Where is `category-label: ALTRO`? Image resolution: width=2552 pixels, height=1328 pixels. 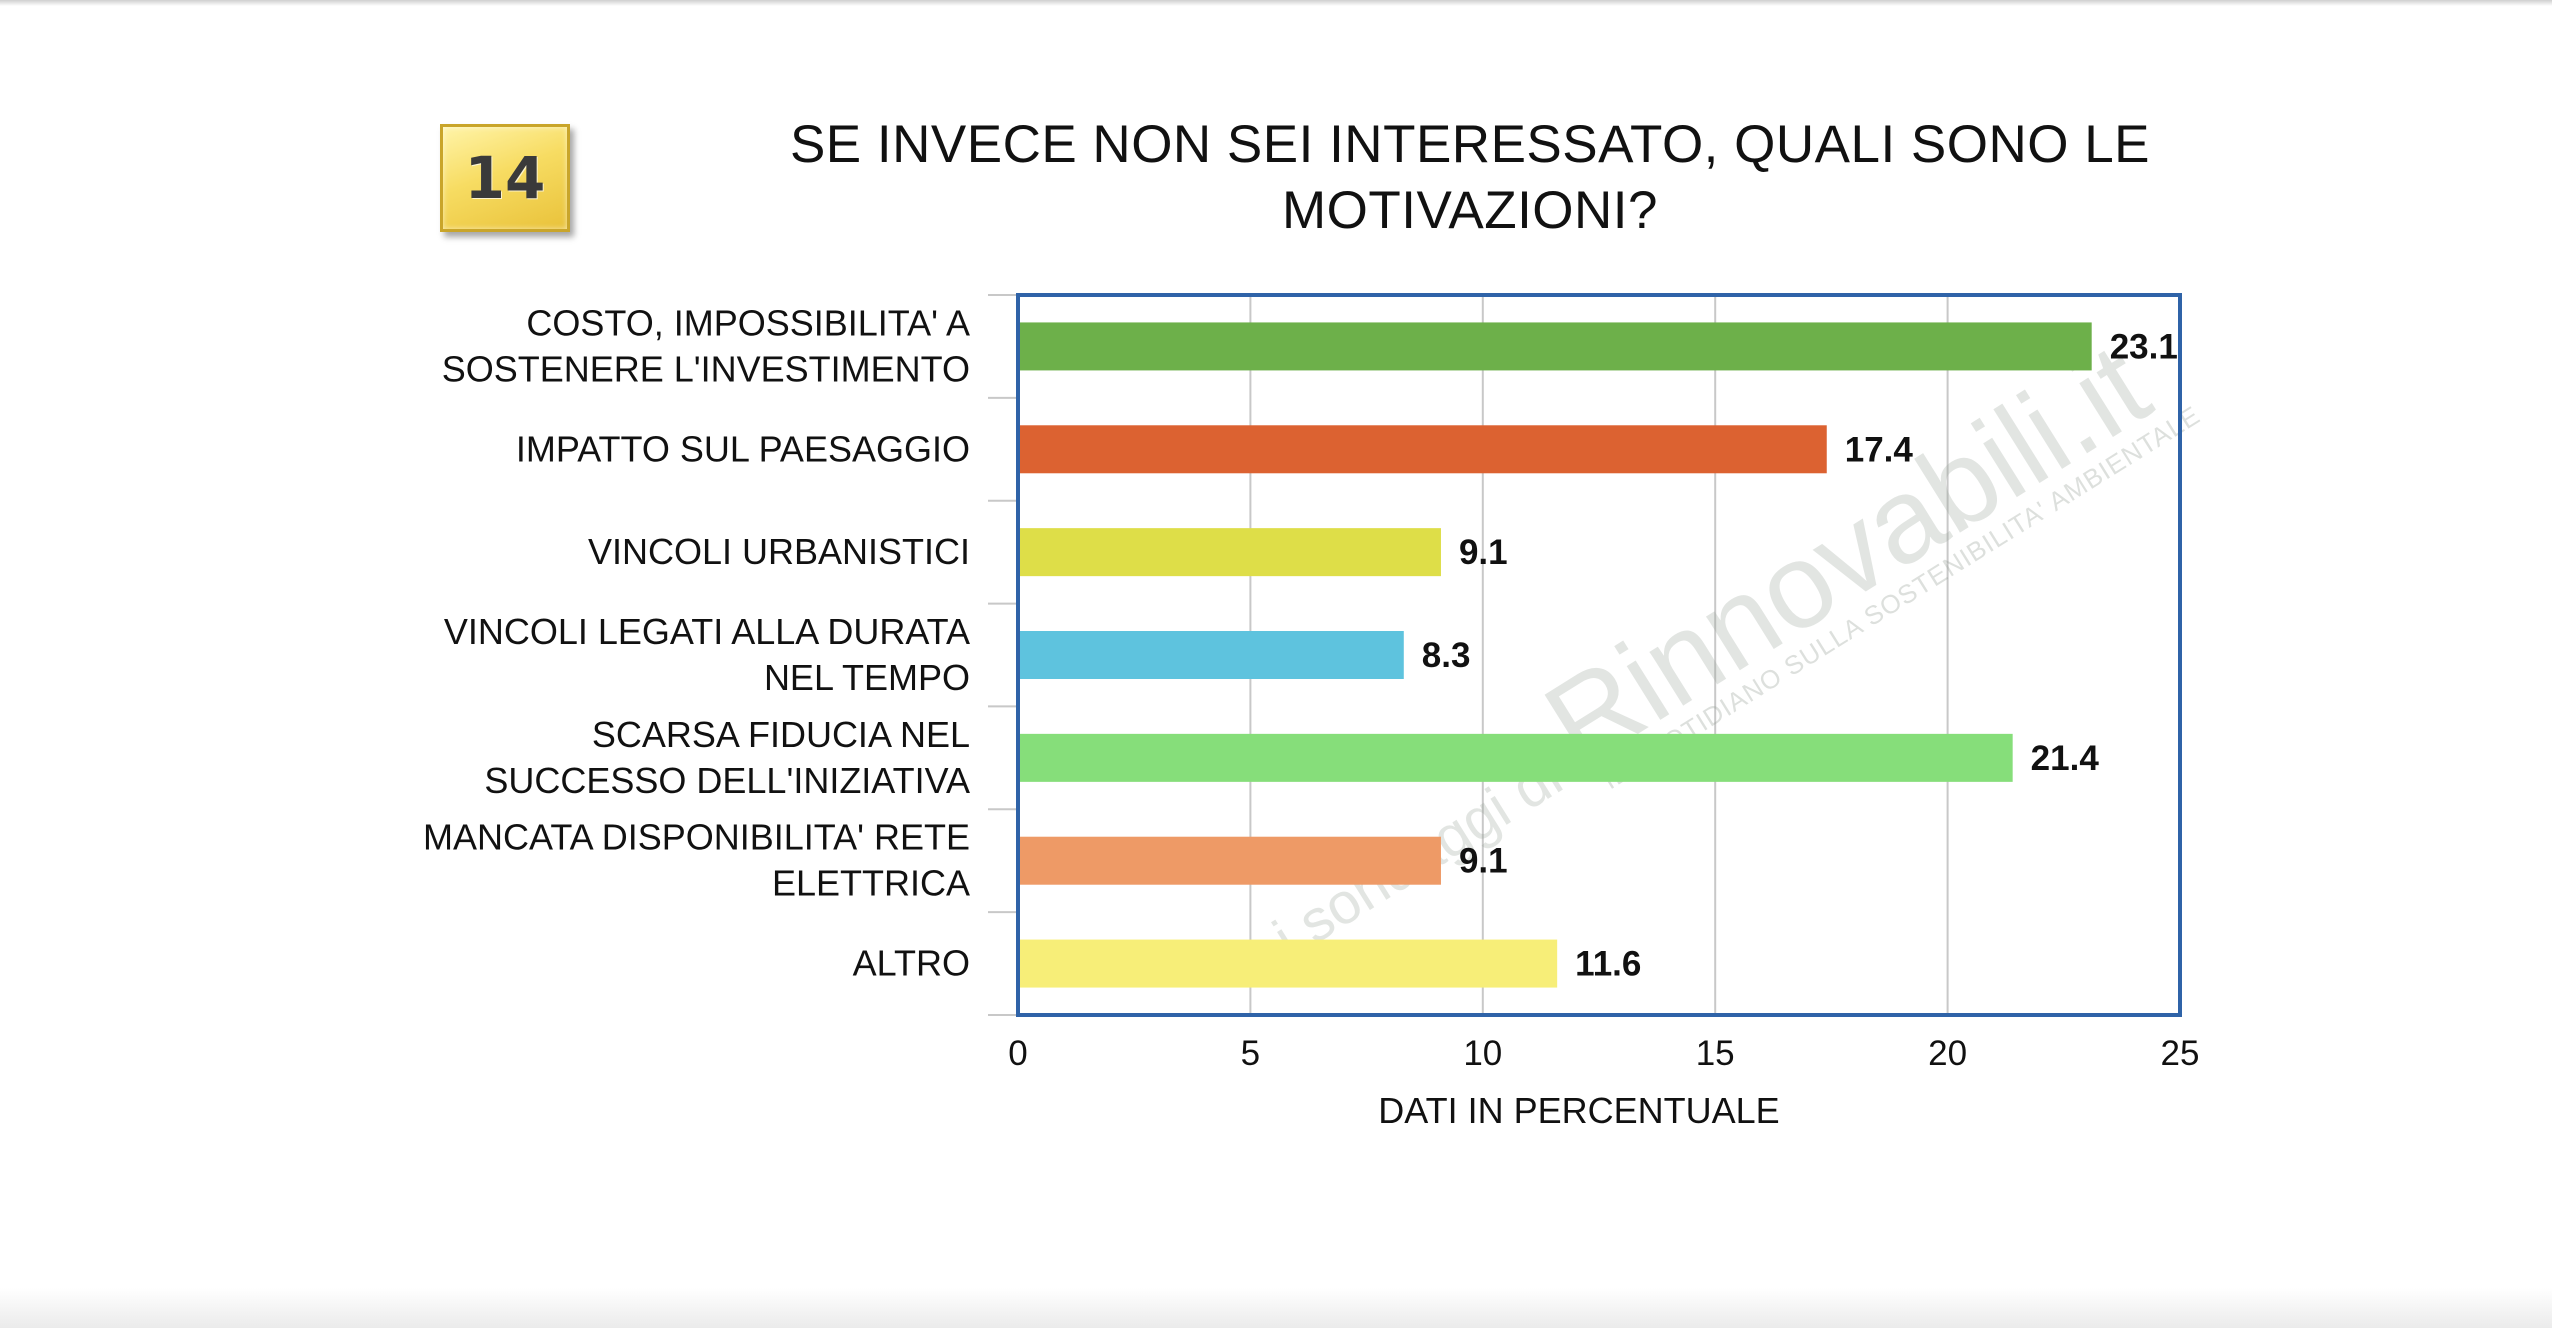 category-label: ALTRO is located at coordinates (911, 963).